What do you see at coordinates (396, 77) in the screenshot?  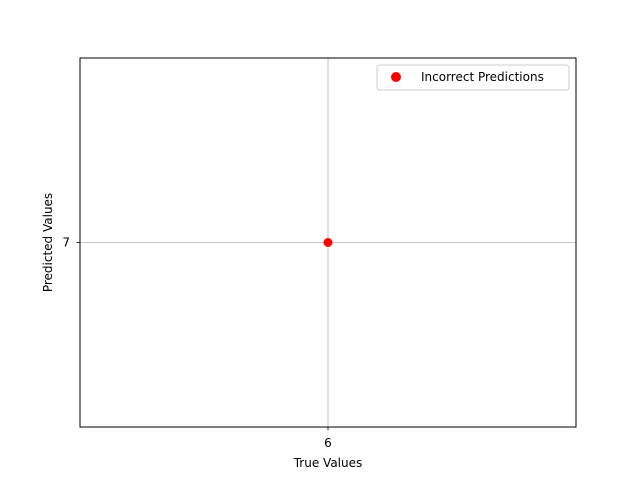 I see `legend-marker-incorrect-predictions` at bounding box center [396, 77].